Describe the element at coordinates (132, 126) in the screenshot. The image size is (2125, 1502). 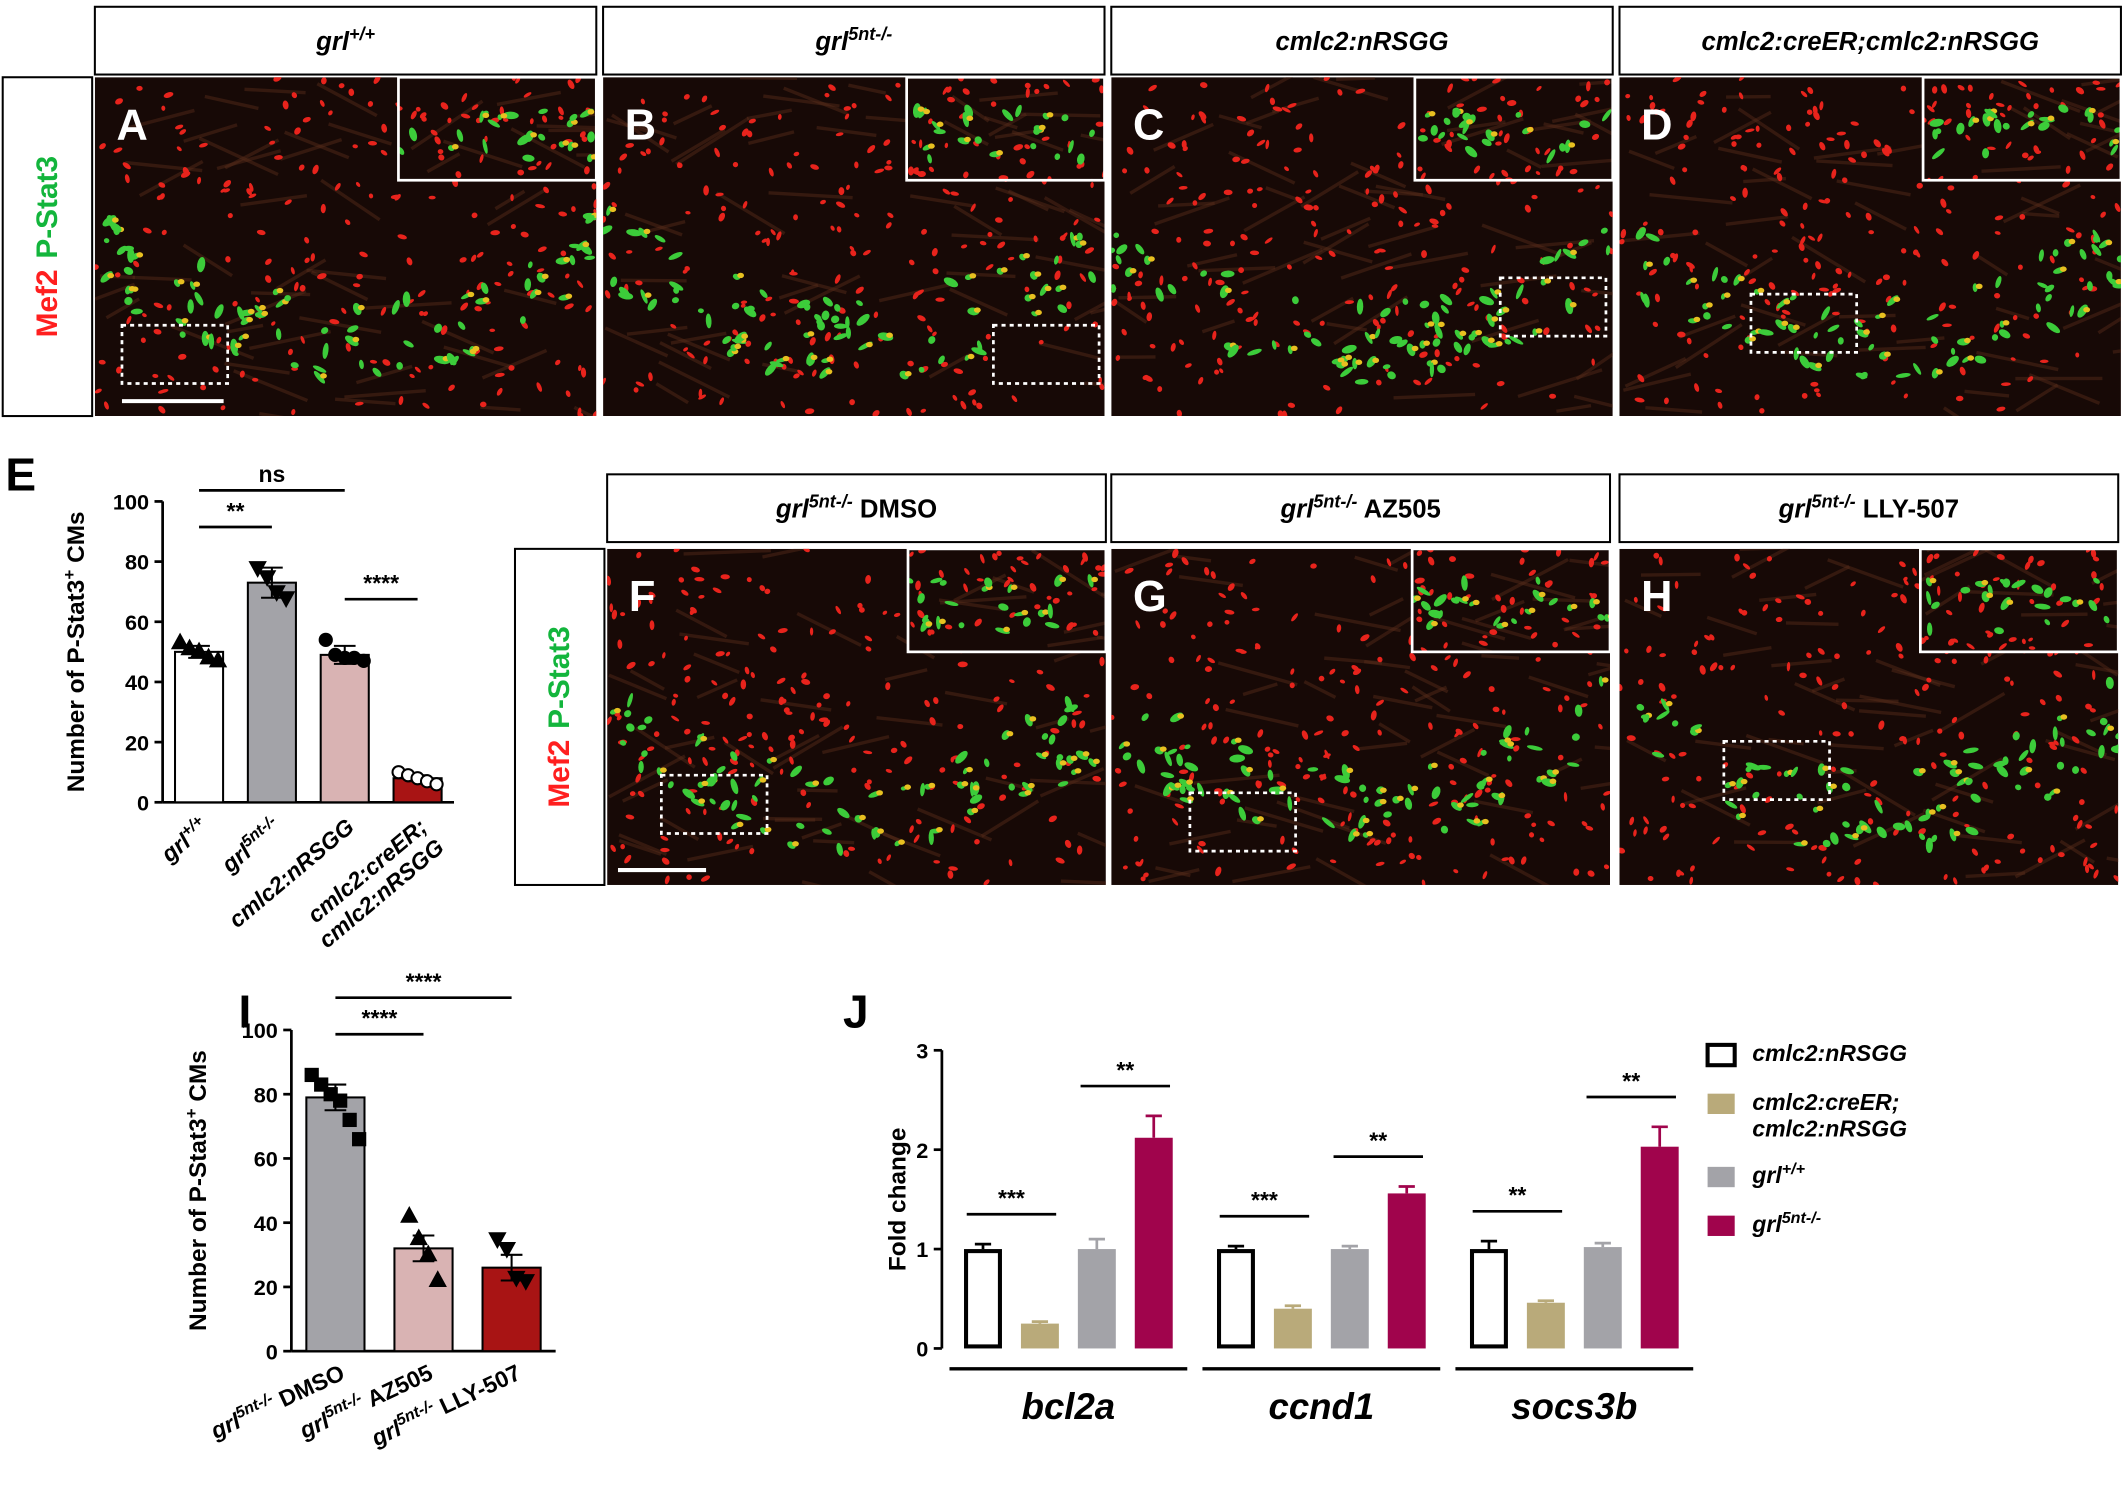
I see `panel-letter: A` at that location.